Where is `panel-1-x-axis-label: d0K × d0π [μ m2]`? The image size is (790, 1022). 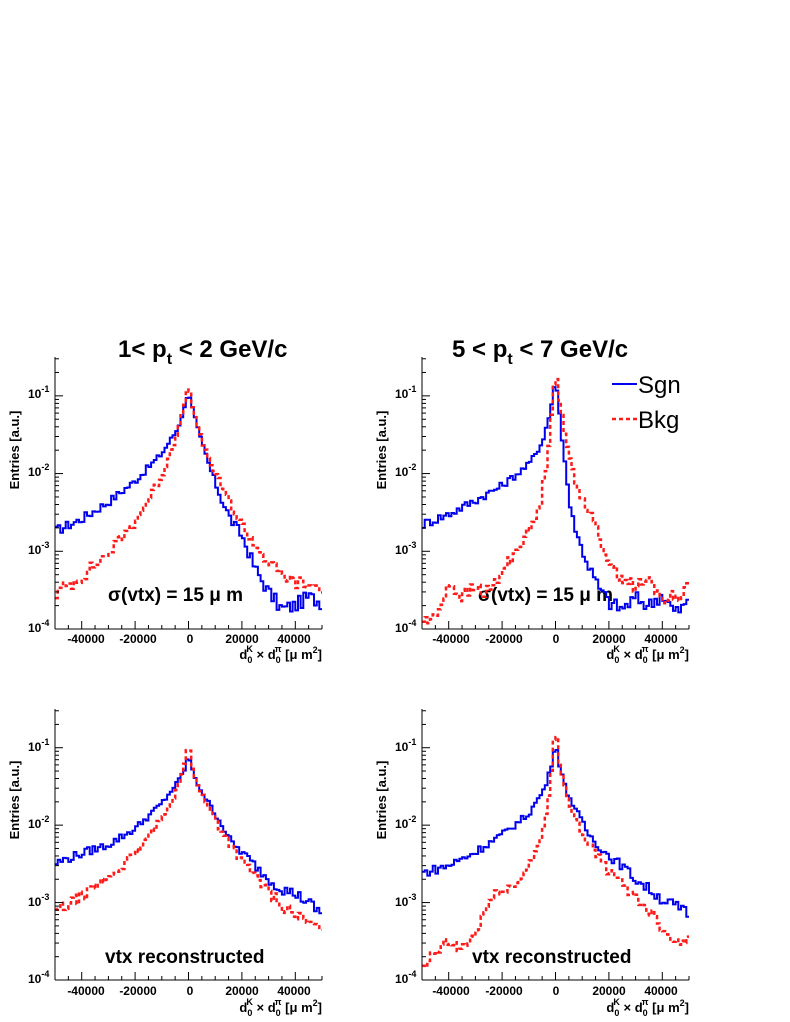
panel-1-x-axis-label: d0K × d0π [μ m2] is located at coordinates (280, 654).